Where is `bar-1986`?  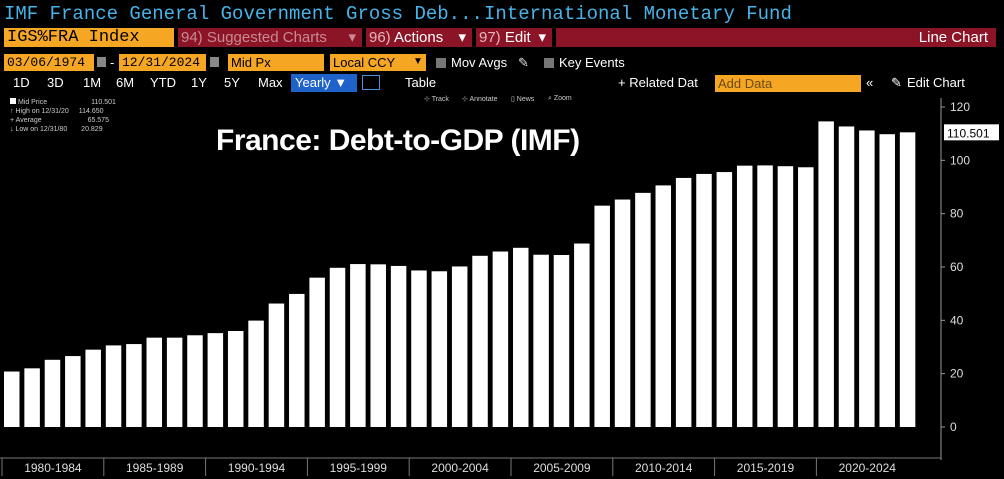
bar-1986 is located at coordinates (134, 385).